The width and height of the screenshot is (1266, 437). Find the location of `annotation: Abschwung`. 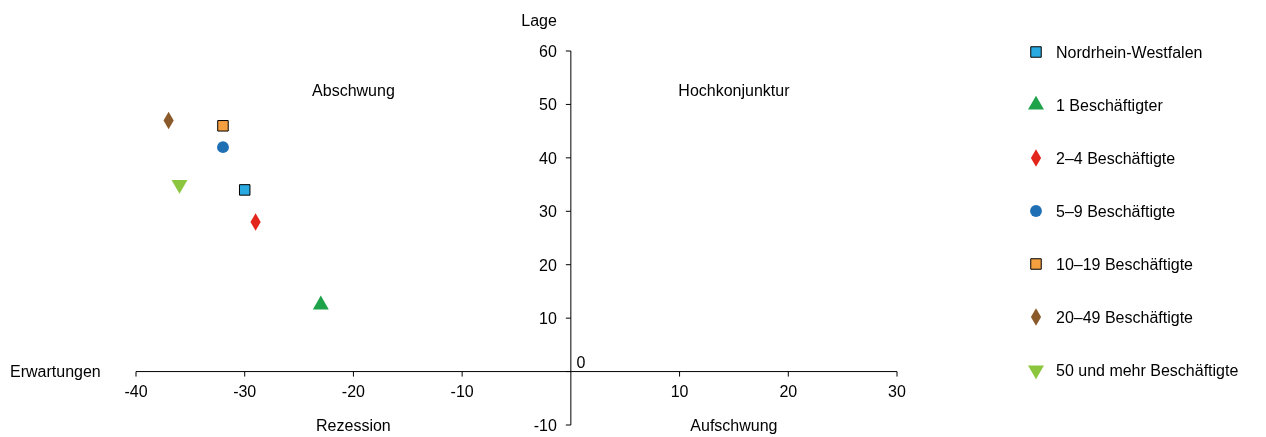

annotation: Abschwung is located at coordinates (353, 90).